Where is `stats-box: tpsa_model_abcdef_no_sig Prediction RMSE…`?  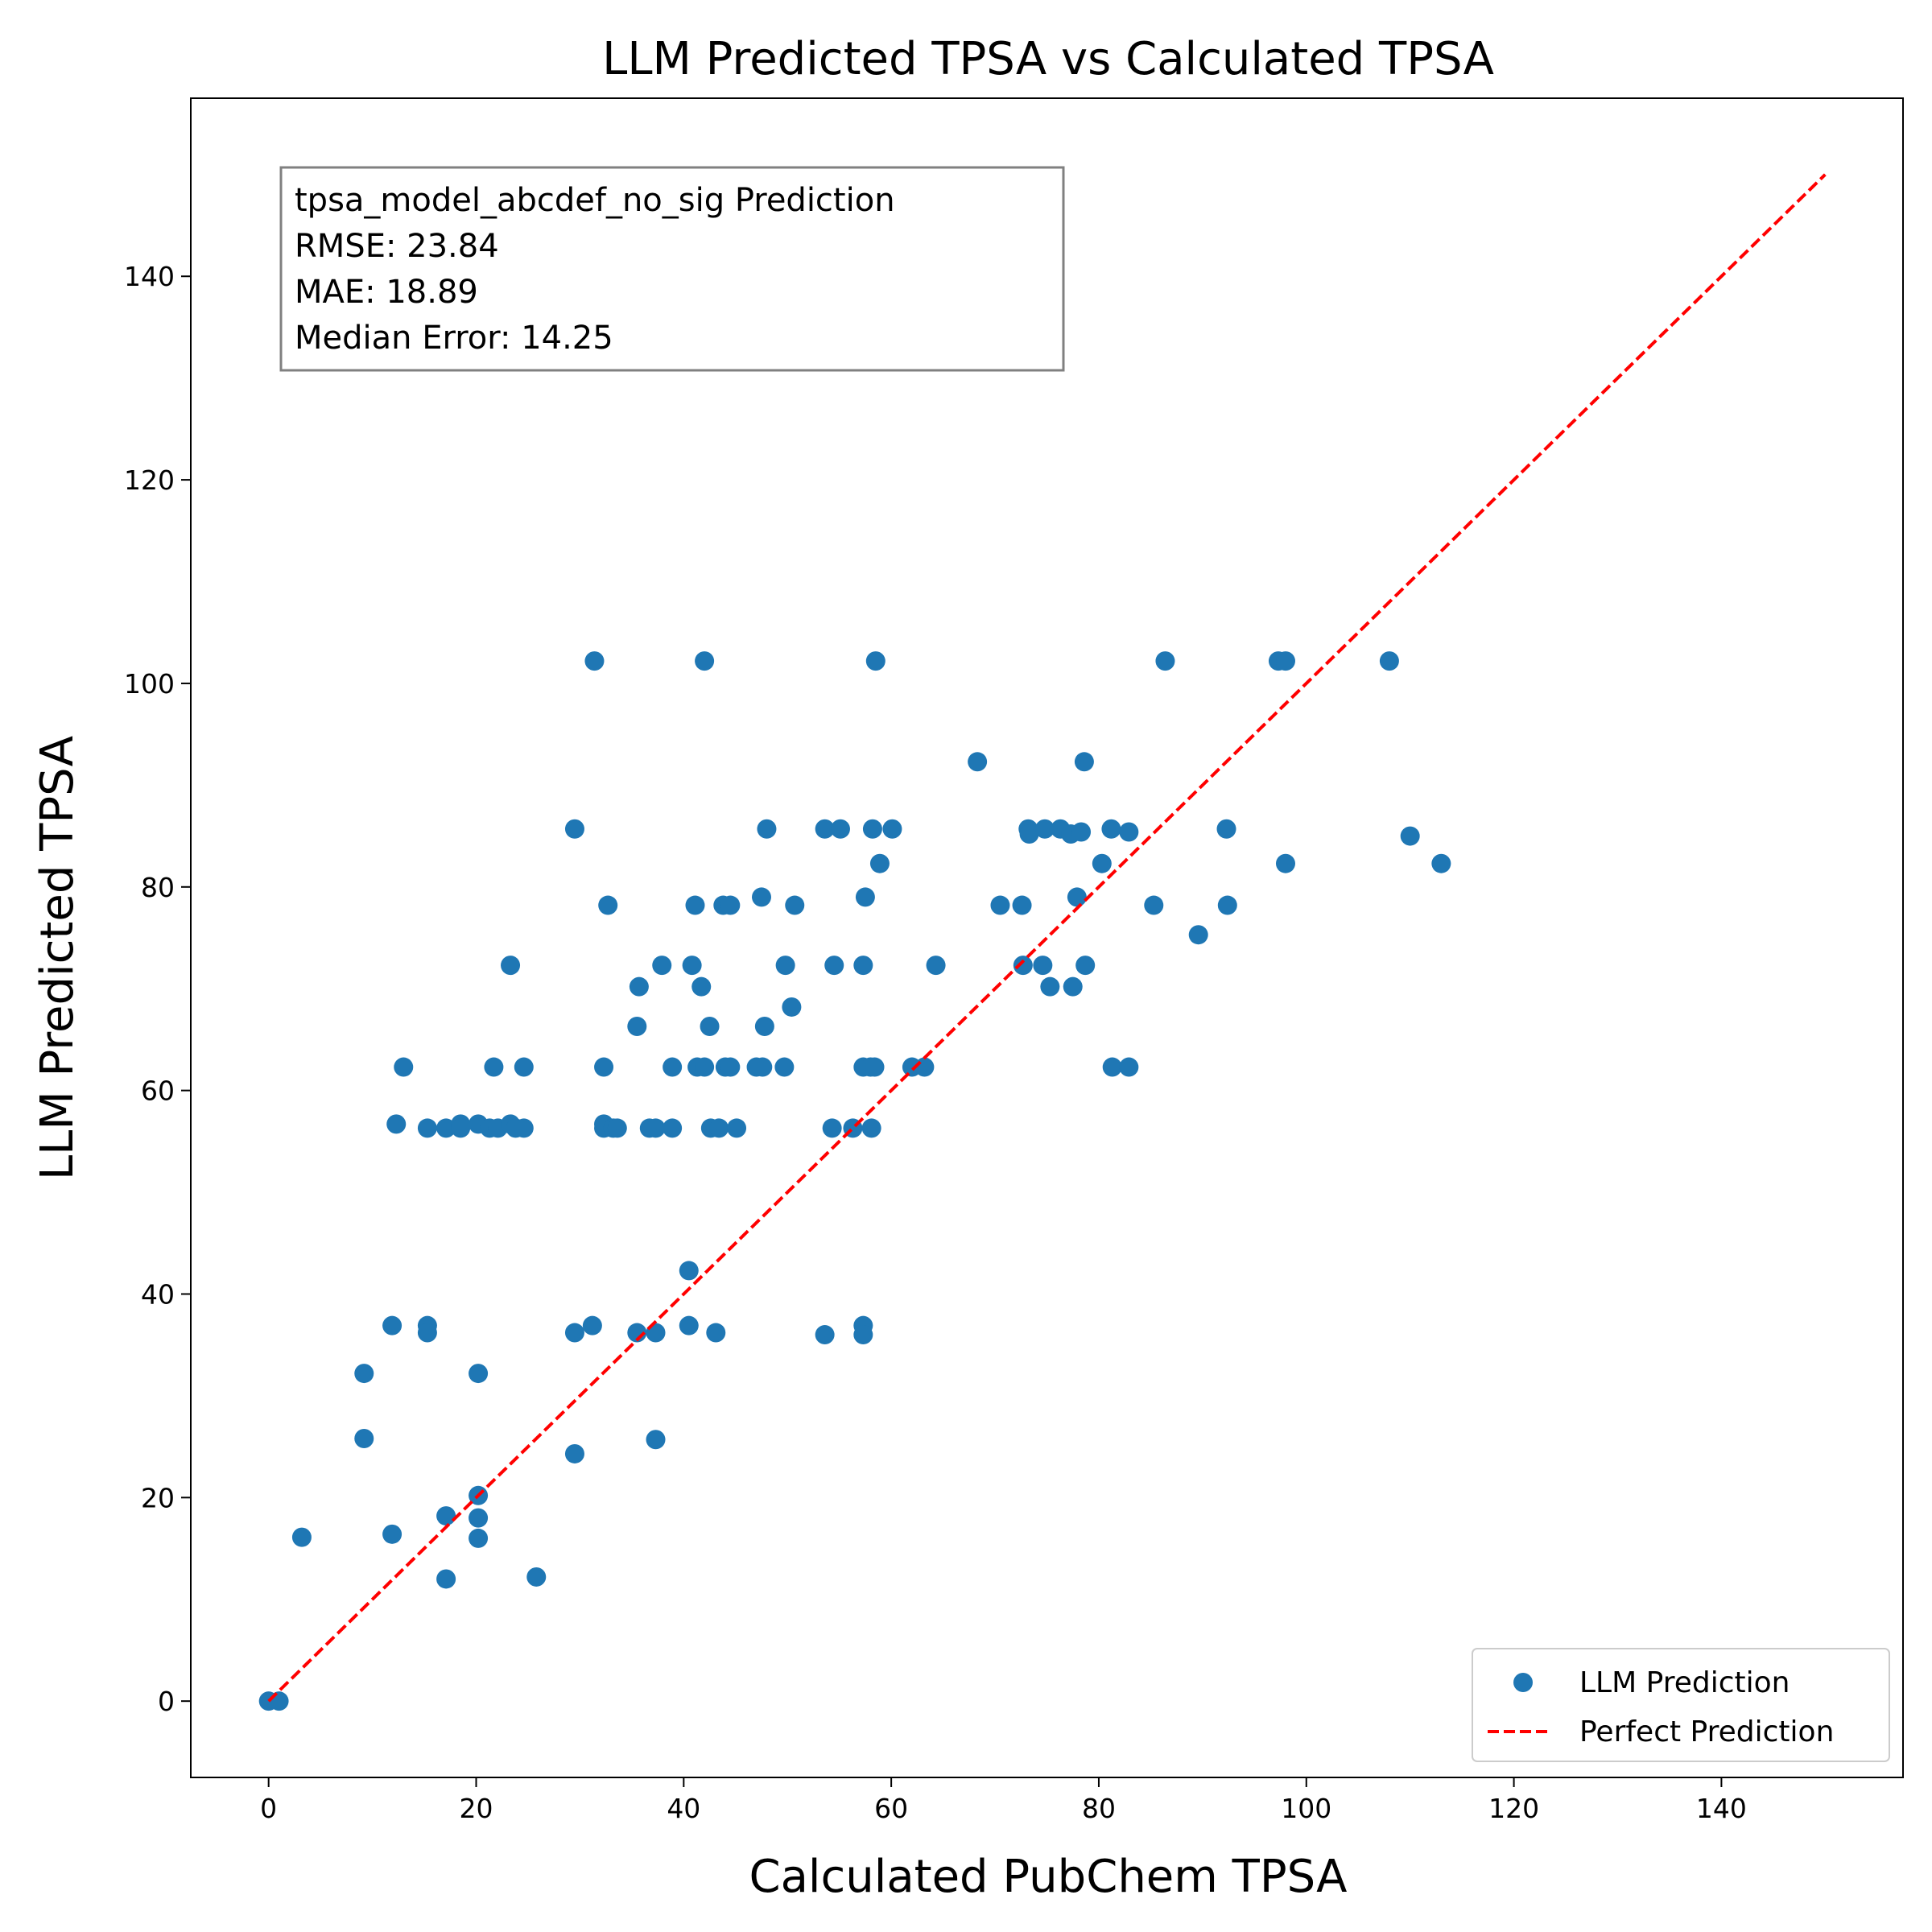 stats-box: tpsa_model_abcdef_no_sig Prediction RMSE… is located at coordinates (672, 269).